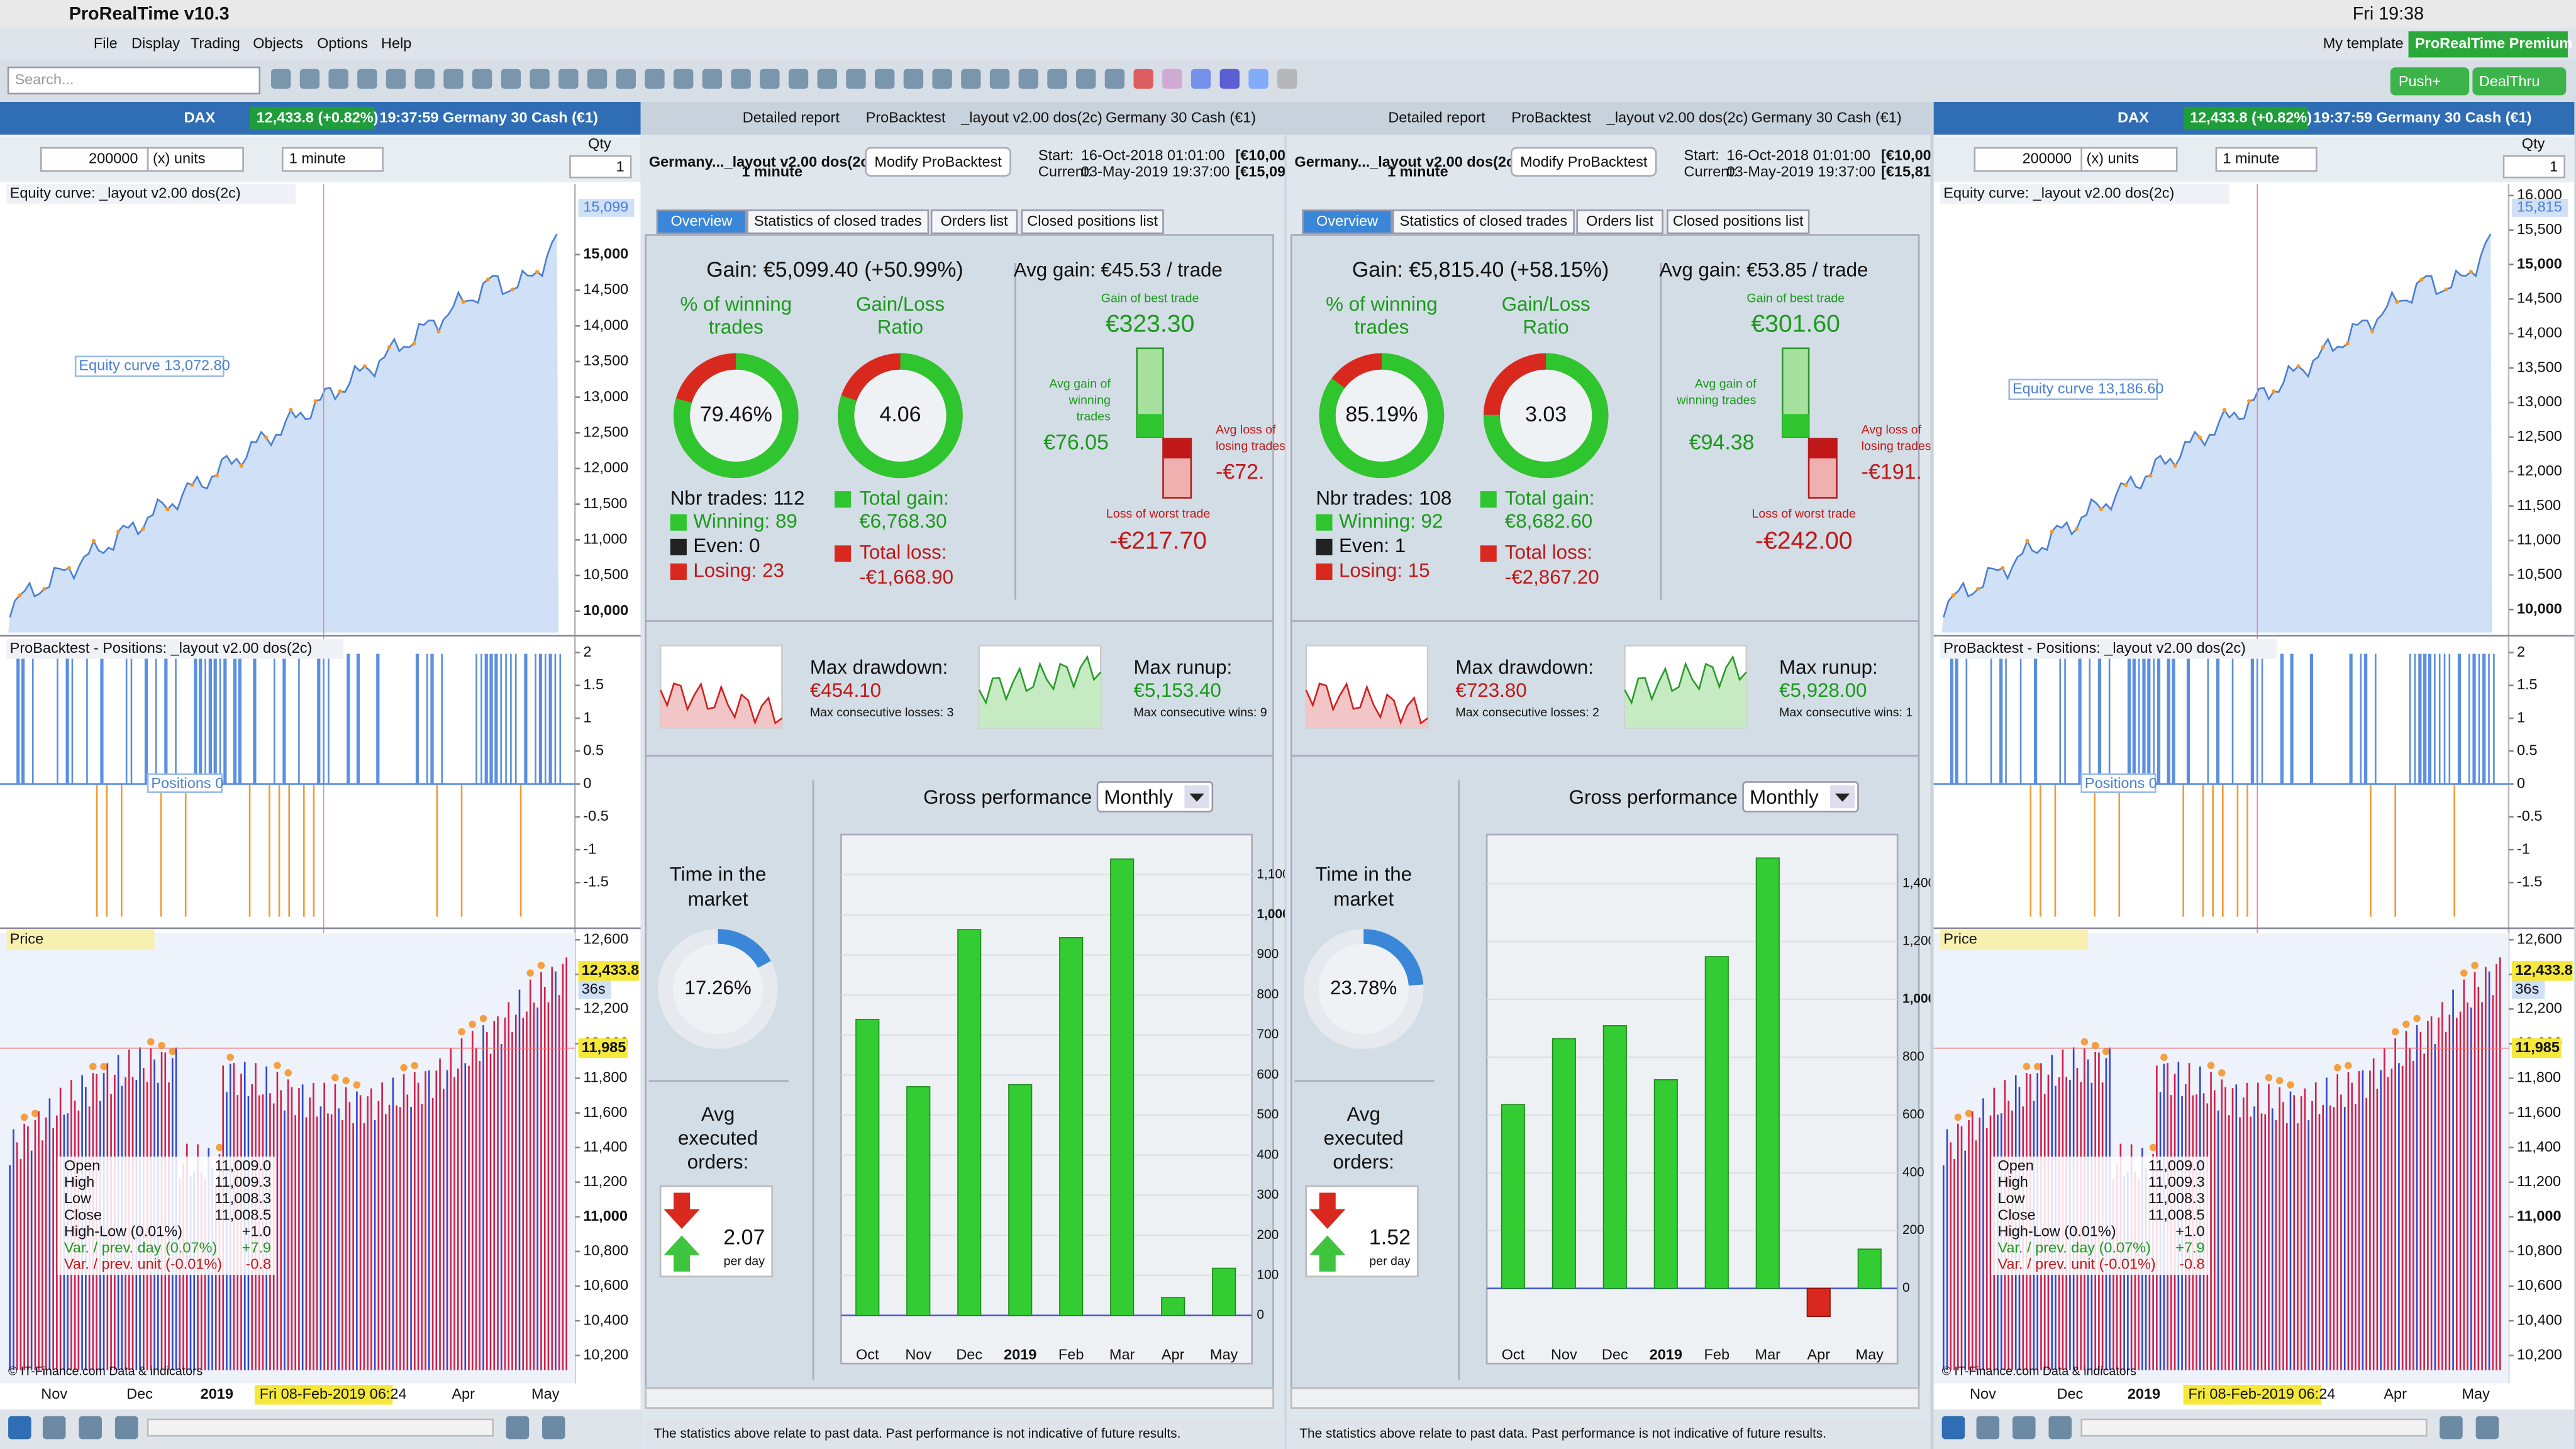 The image size is (2576, 1449). Describe the element at coordinates (2539, 574) in the screenshot. I see `y-tick-label: 10,500` at that location.